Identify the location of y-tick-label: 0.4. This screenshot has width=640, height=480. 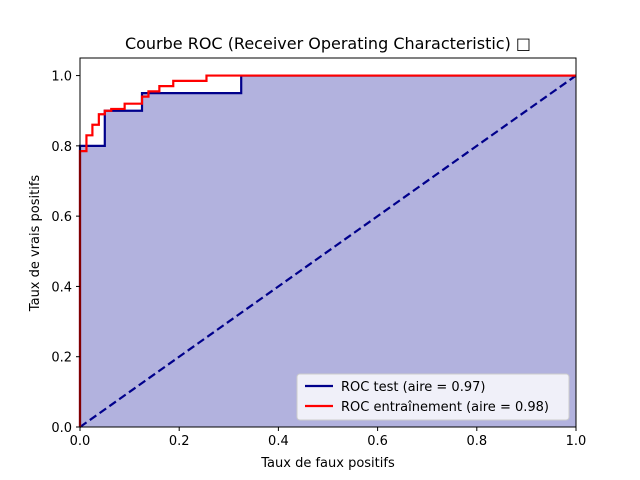
(61, 287).